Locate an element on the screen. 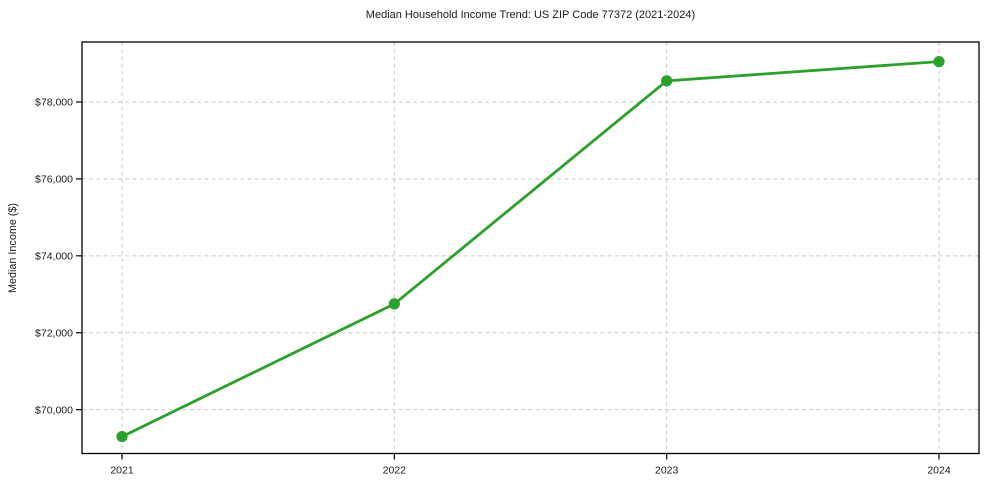 The width and height of the screenshot is (989, 490). x-tick-label: 2021 is located at coordinates (122, 471).